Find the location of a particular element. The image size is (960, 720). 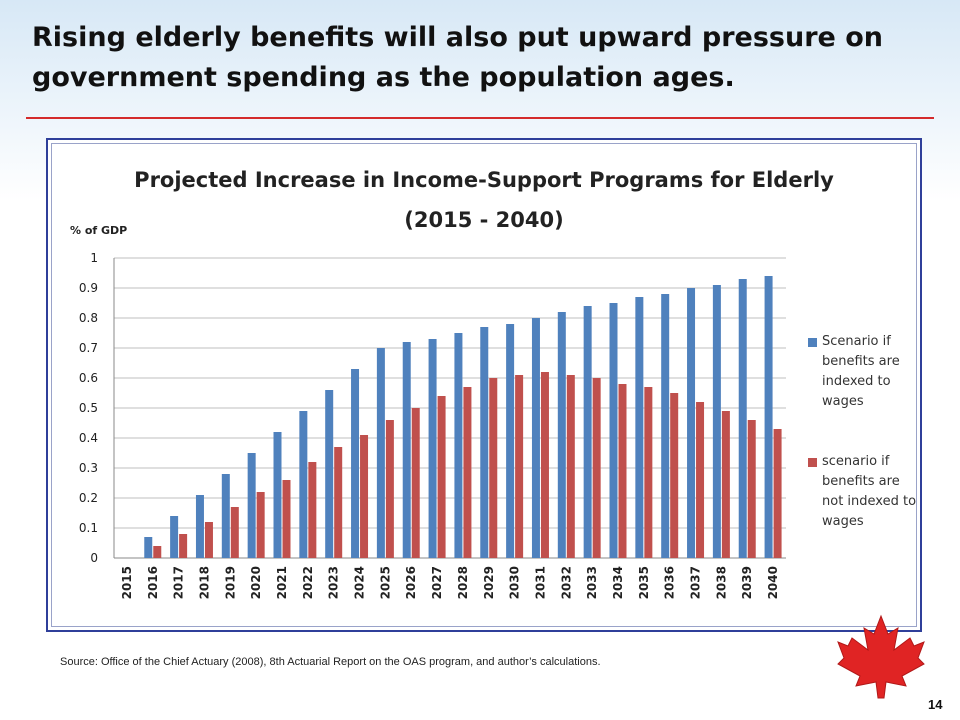

bar-series-2-2036 is located at coordinates (674, 475).